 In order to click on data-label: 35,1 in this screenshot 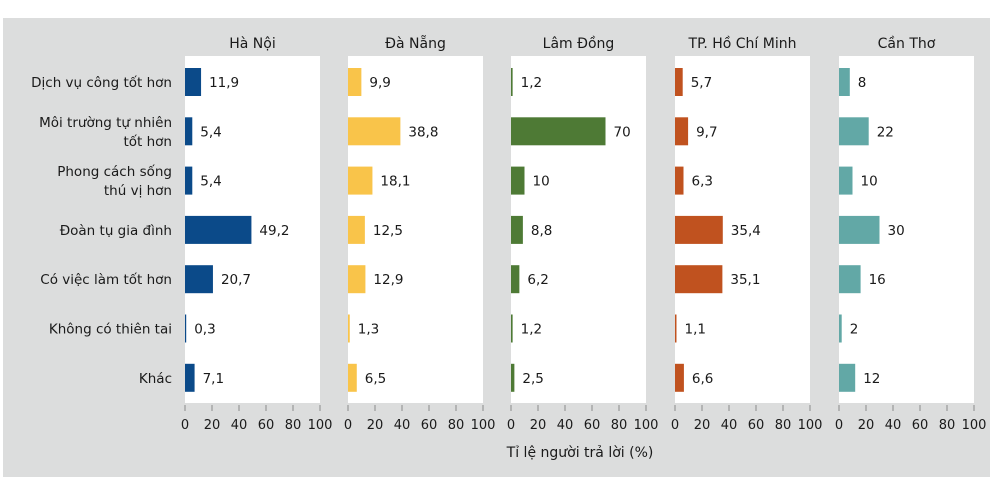, I will do `click(745, 280)`.